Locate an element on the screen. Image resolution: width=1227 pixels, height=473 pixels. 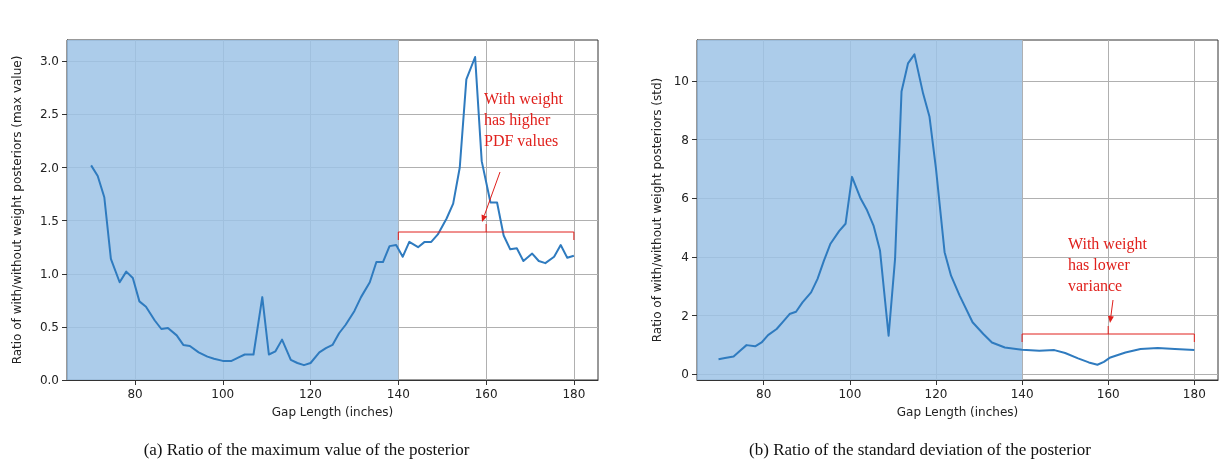
y-tick-label: 10 is located at coordinates (681, 81).